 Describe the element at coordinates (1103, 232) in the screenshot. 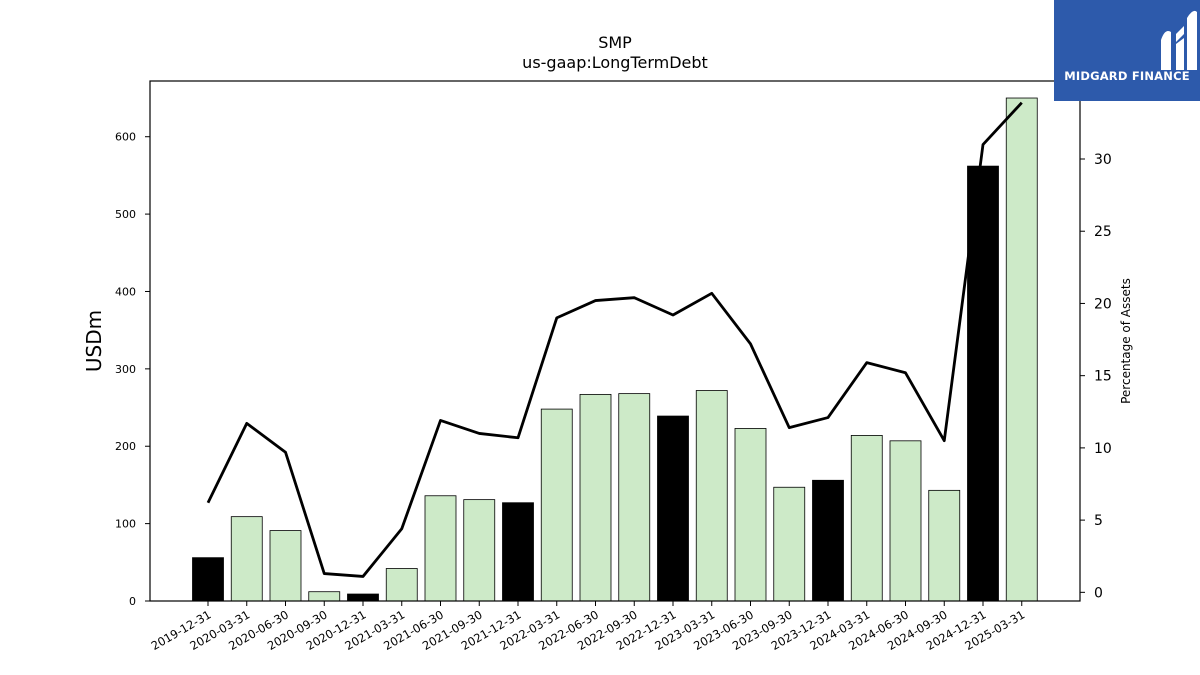

I see `y2-tick-label: 25` at that location.